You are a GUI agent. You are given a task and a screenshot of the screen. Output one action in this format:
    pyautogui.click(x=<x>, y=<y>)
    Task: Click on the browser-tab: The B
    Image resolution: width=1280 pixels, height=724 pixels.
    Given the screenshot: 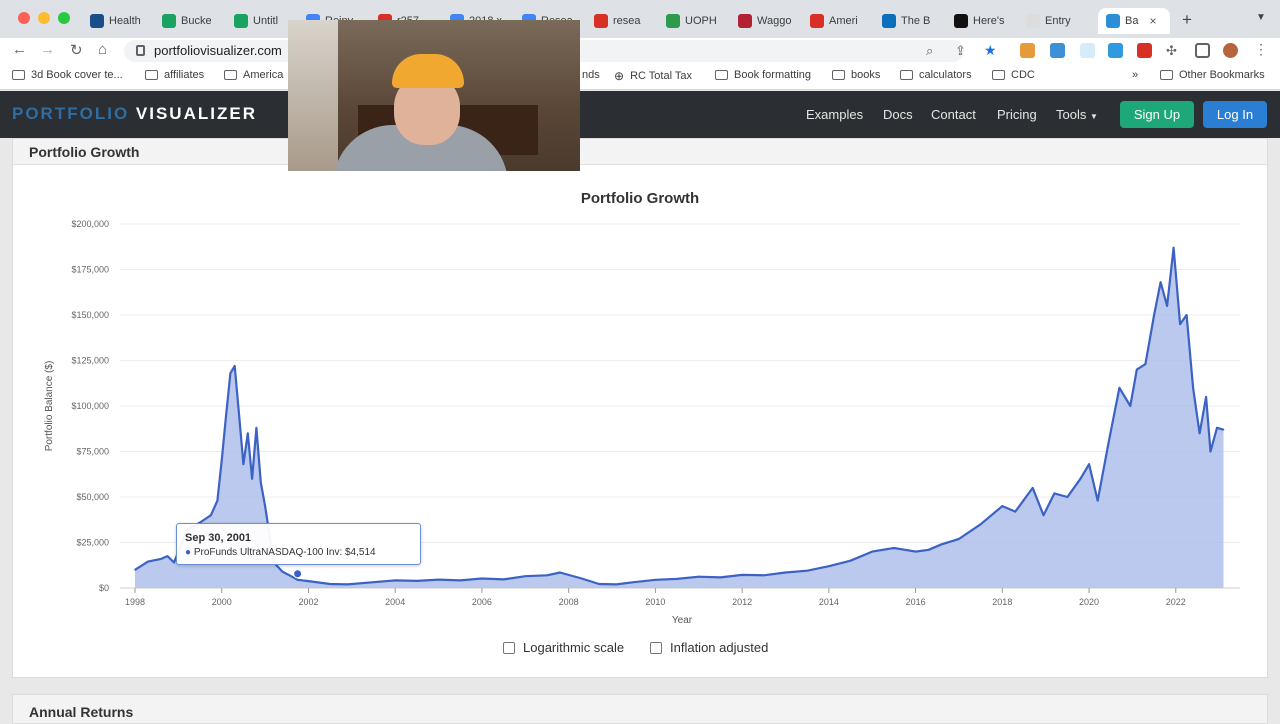 What is the action you would take?
    pyautogui.click(x=915, y=21)
    